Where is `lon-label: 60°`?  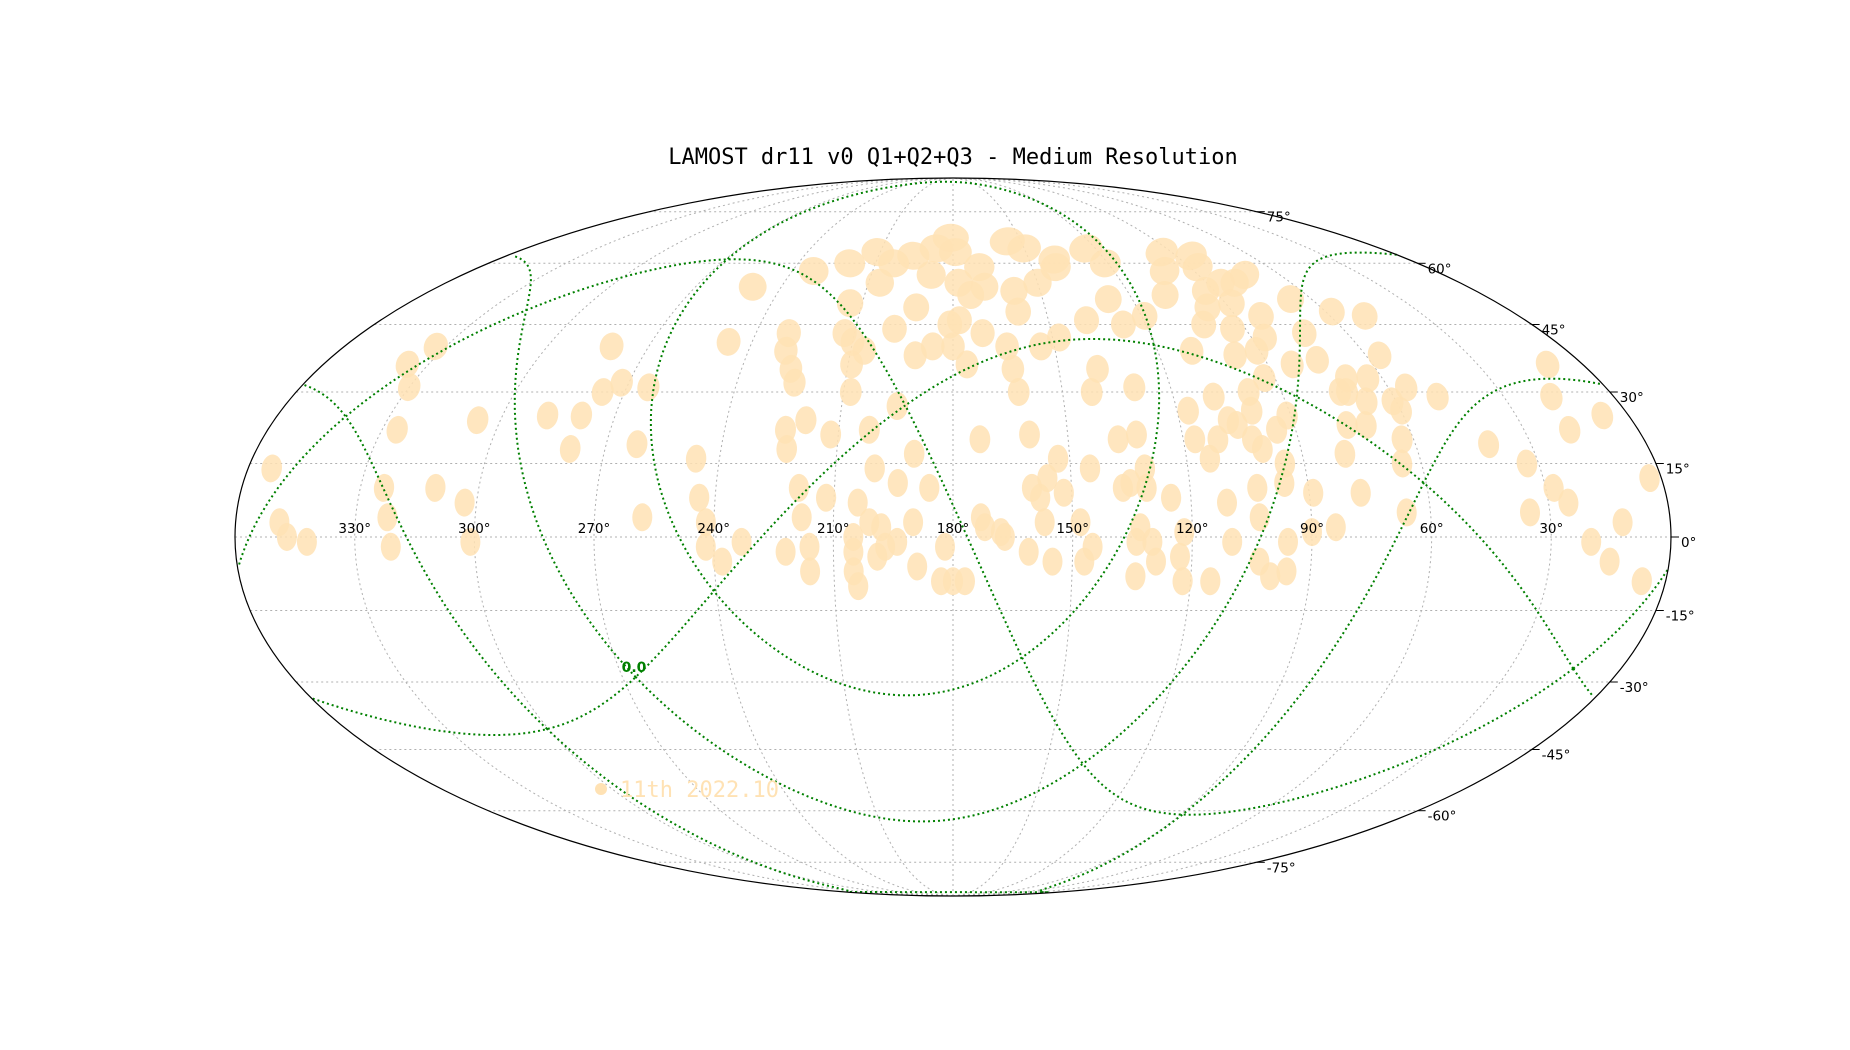
lon-label: 60° is located at coordinates (1432, 529).